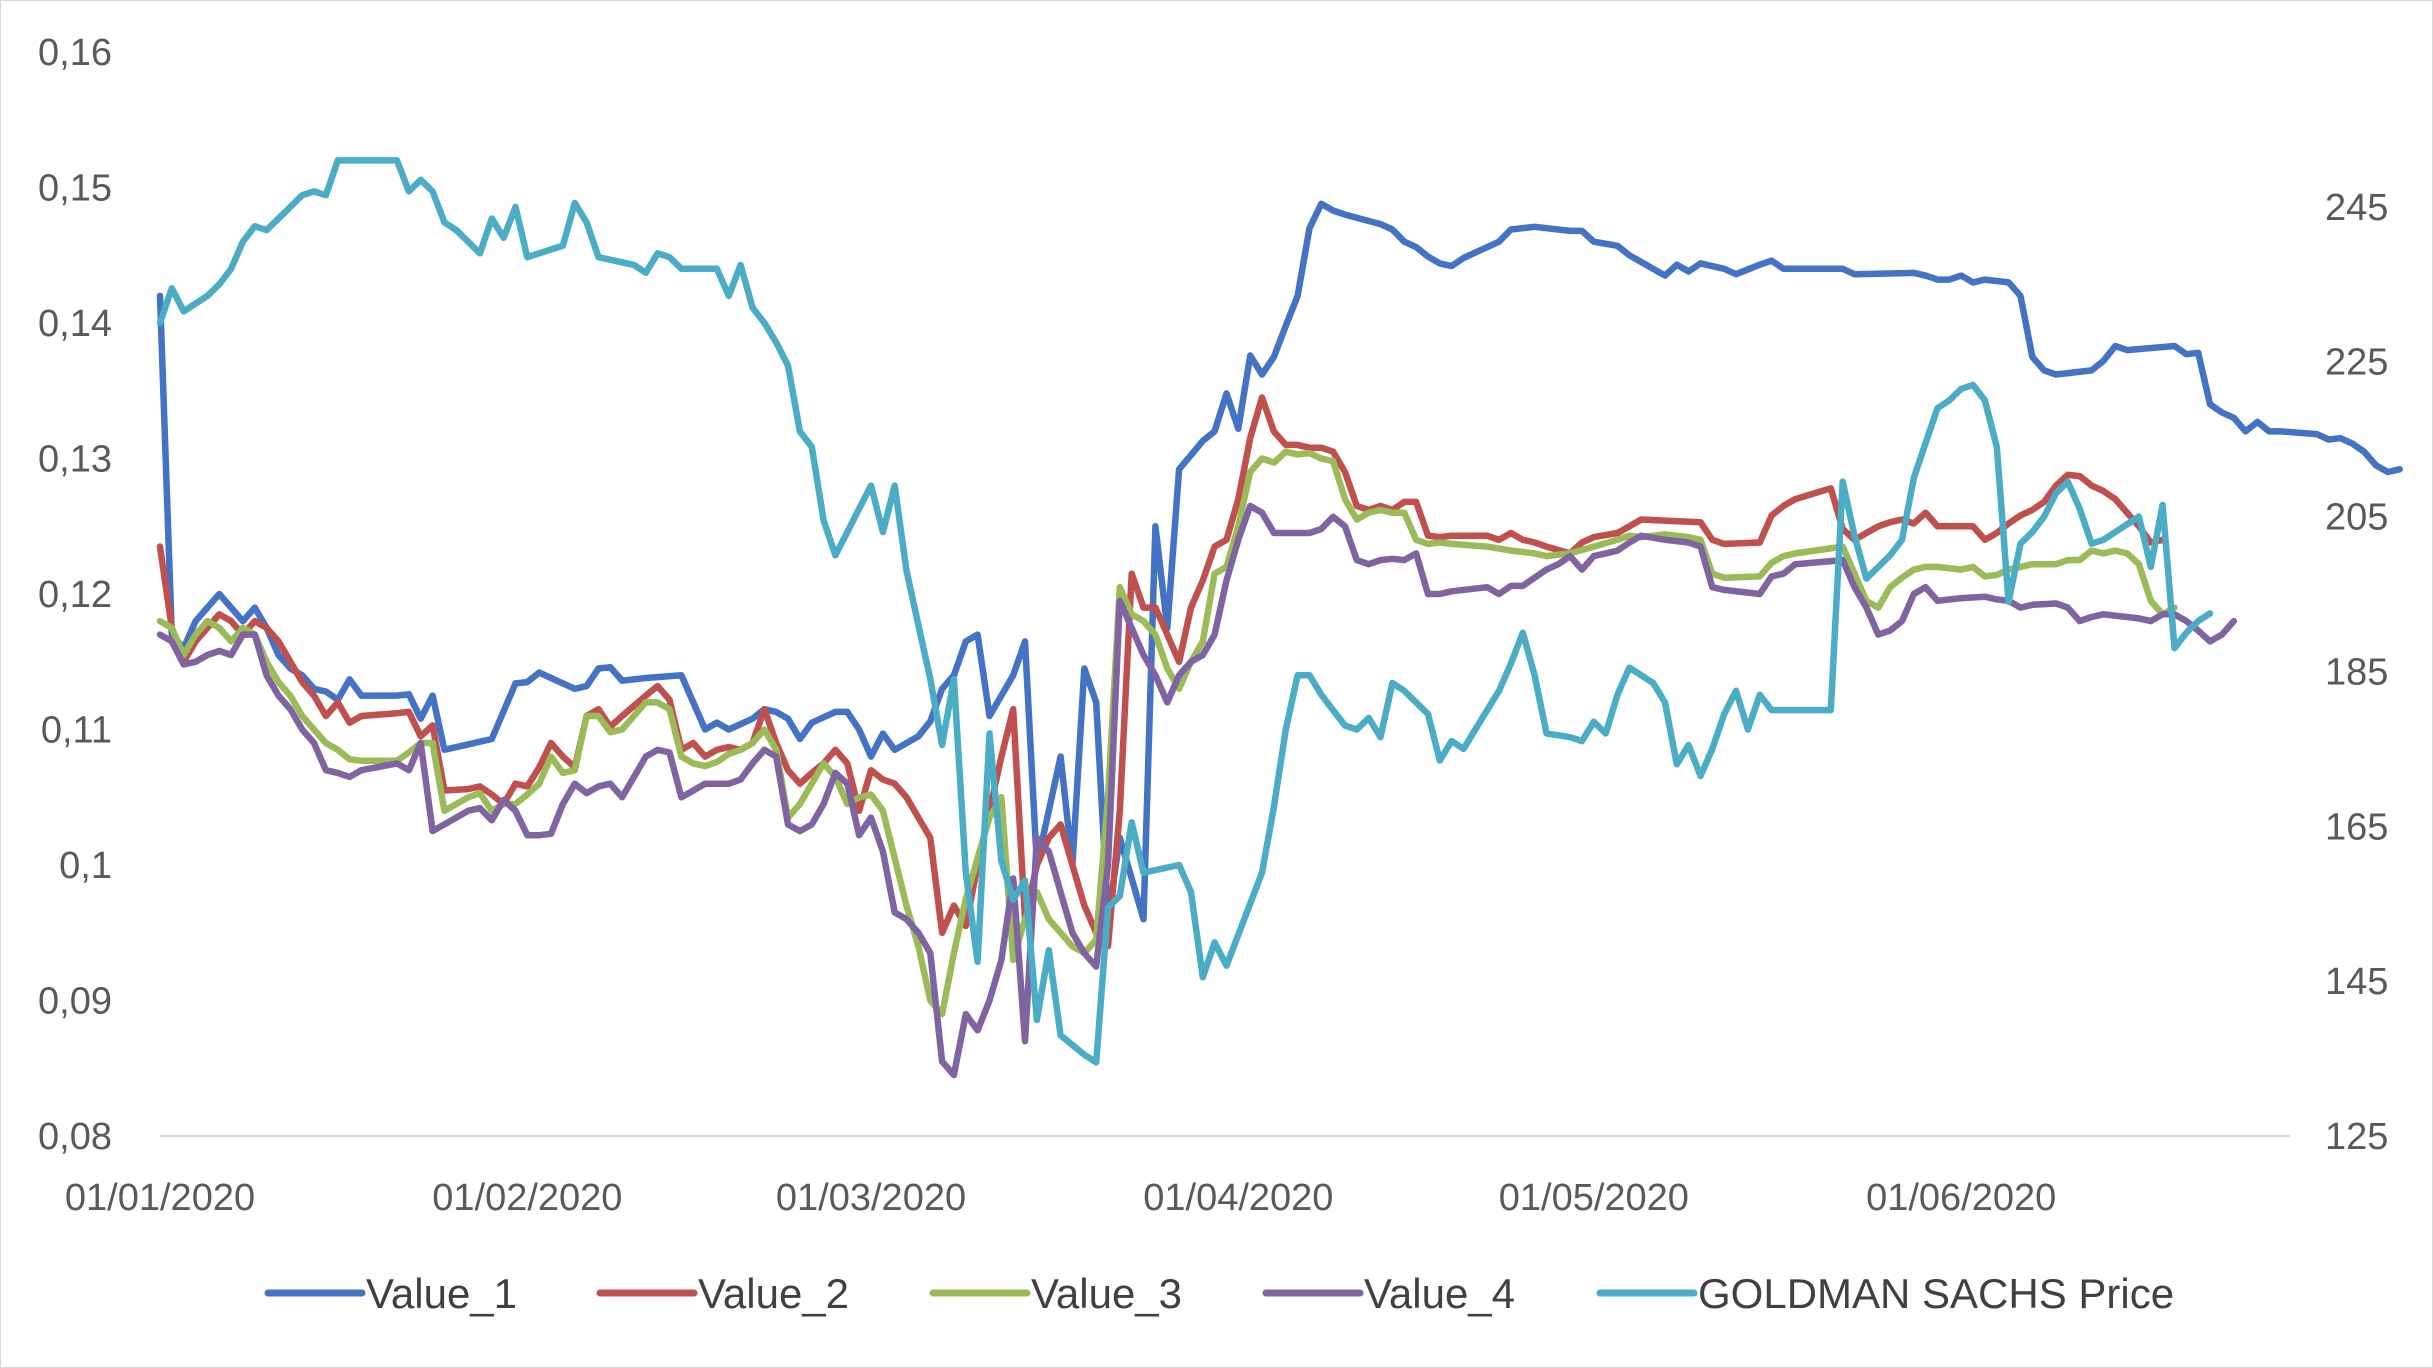  I want to click on y-left-tick-label: 0,16, so click(75, 53).